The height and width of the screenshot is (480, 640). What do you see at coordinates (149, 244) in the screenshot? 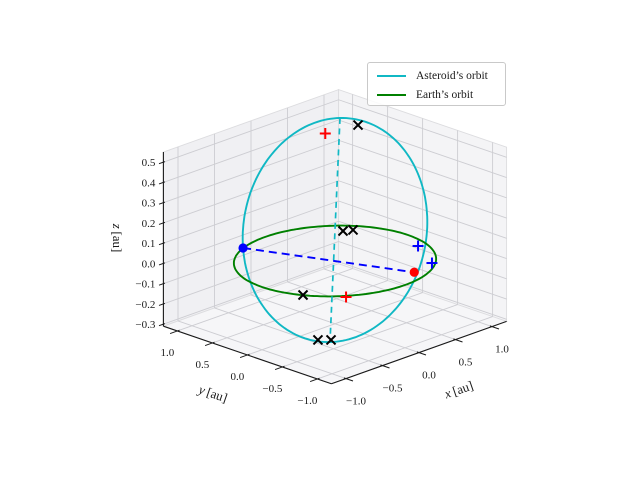
I see `svg-text: 0.1` at bounding box center [149, 244].